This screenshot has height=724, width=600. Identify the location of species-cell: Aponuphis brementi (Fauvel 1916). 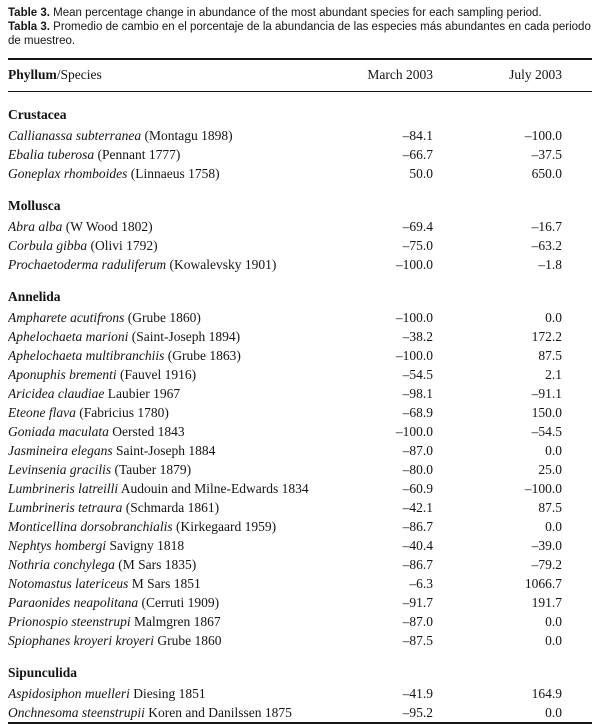
(166, 374).